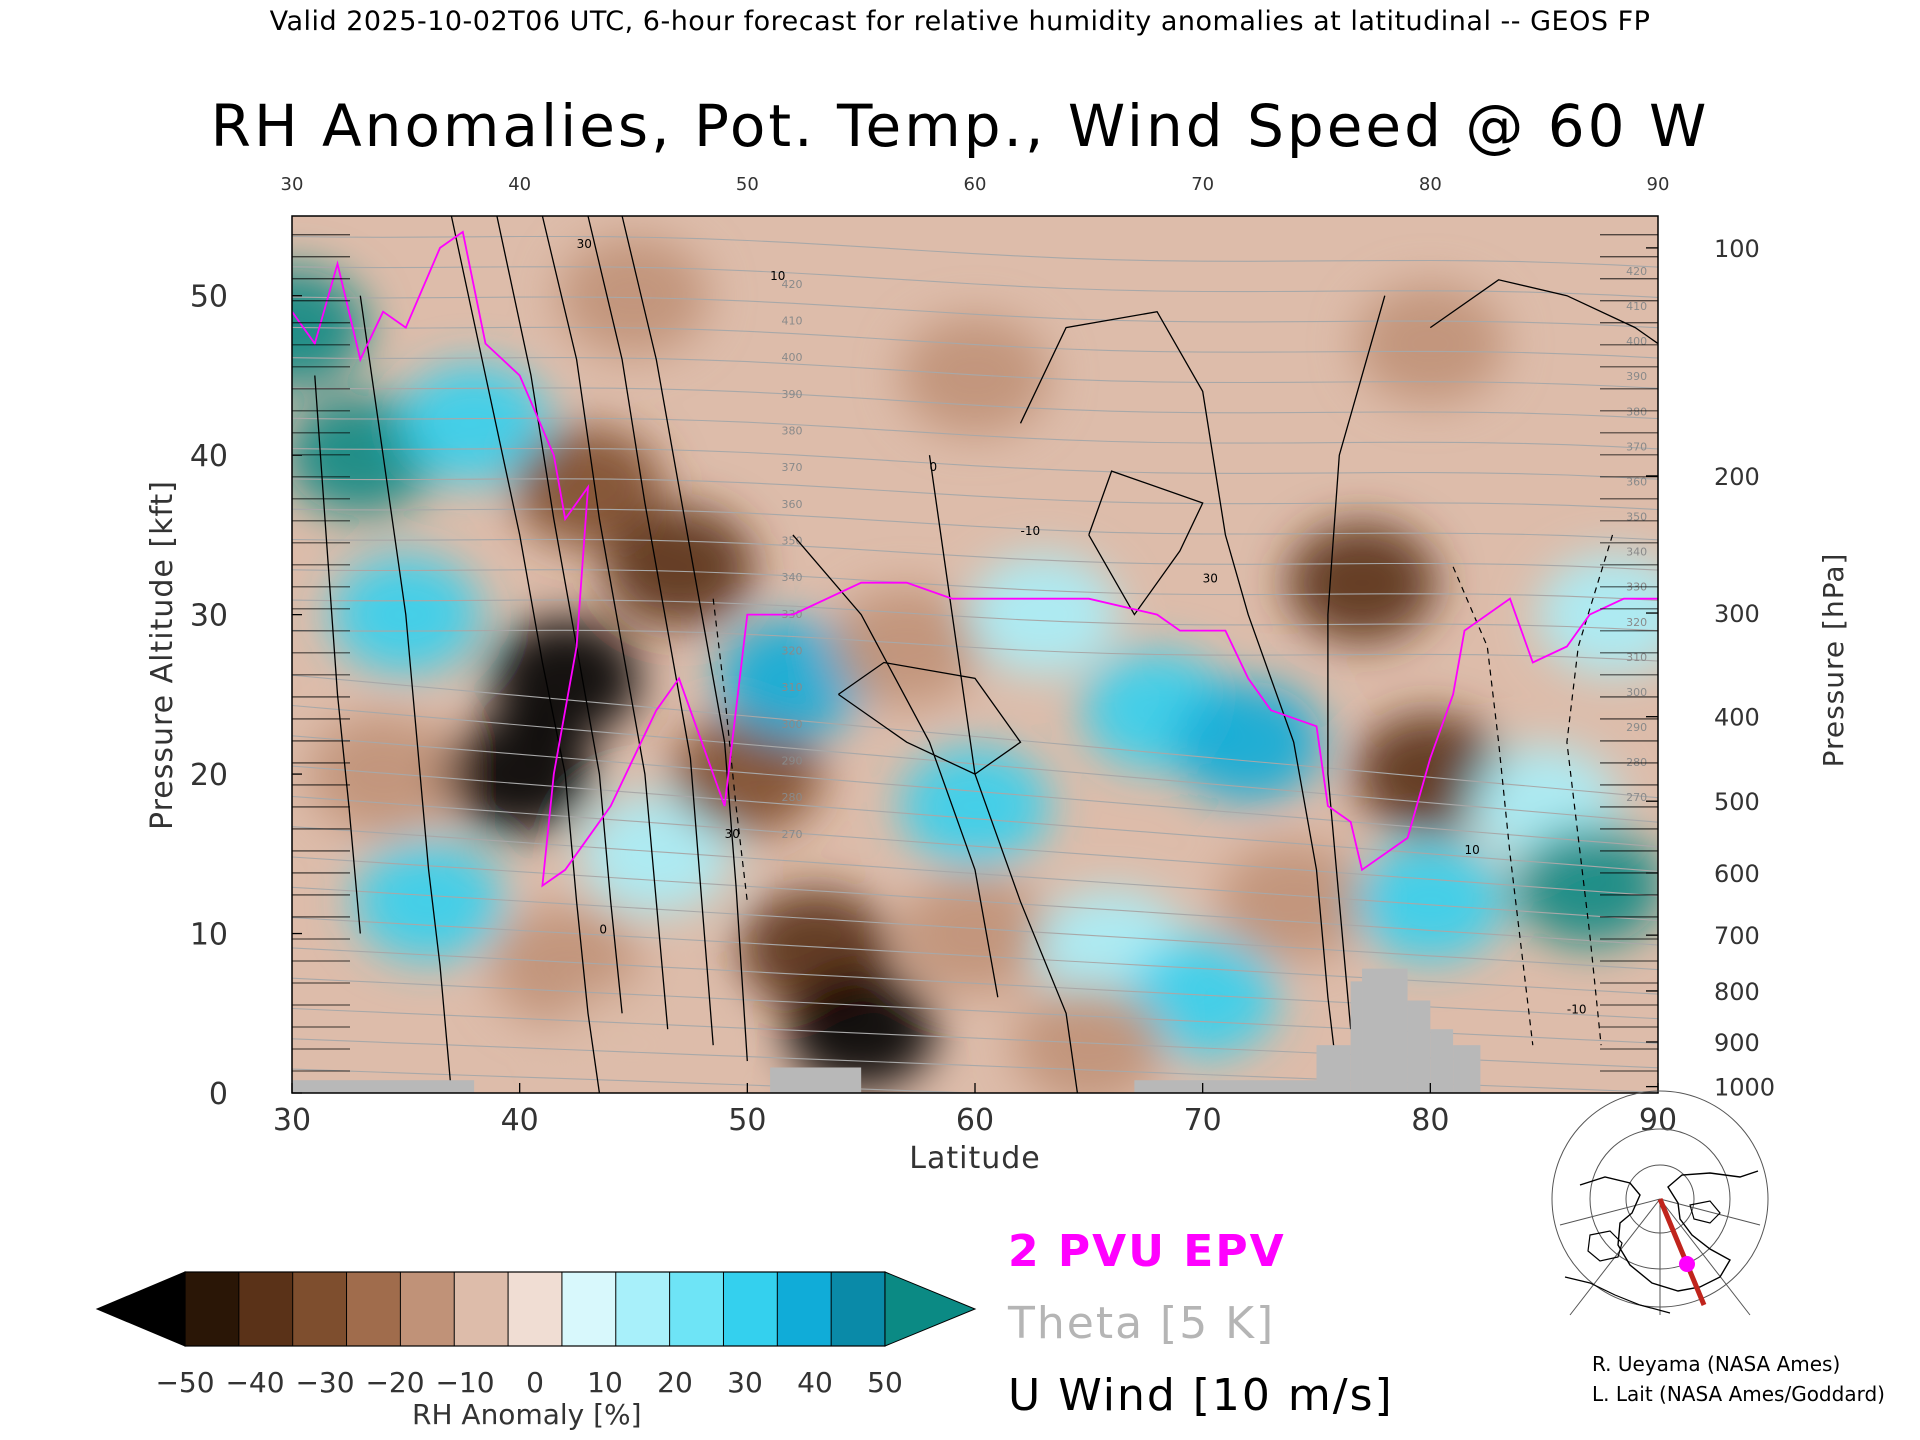 This screenshot has width=1920, height=1440. Describe the element at coordinates (184, 1382) in the screenshot. I see `colorbar-tick-label: −50` at that location.